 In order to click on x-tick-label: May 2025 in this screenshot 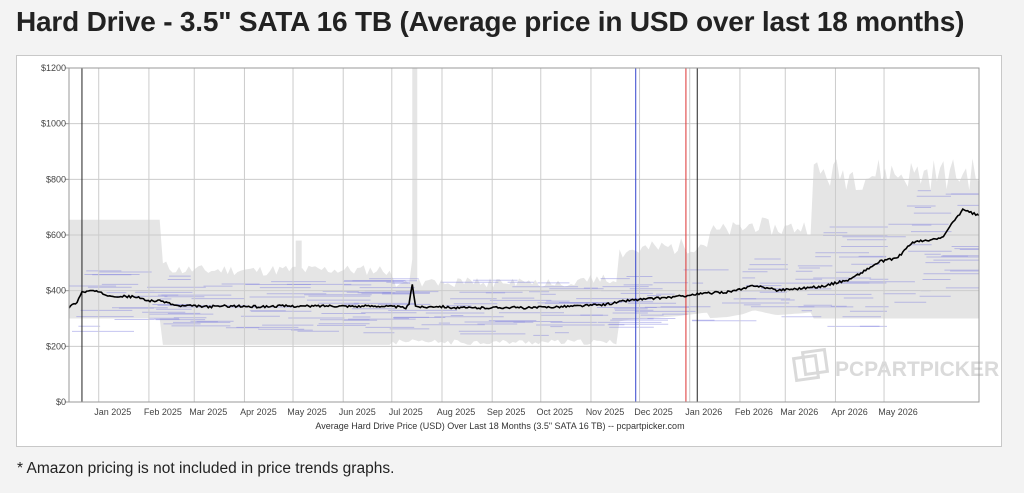, I will do `click(307, 412)`.